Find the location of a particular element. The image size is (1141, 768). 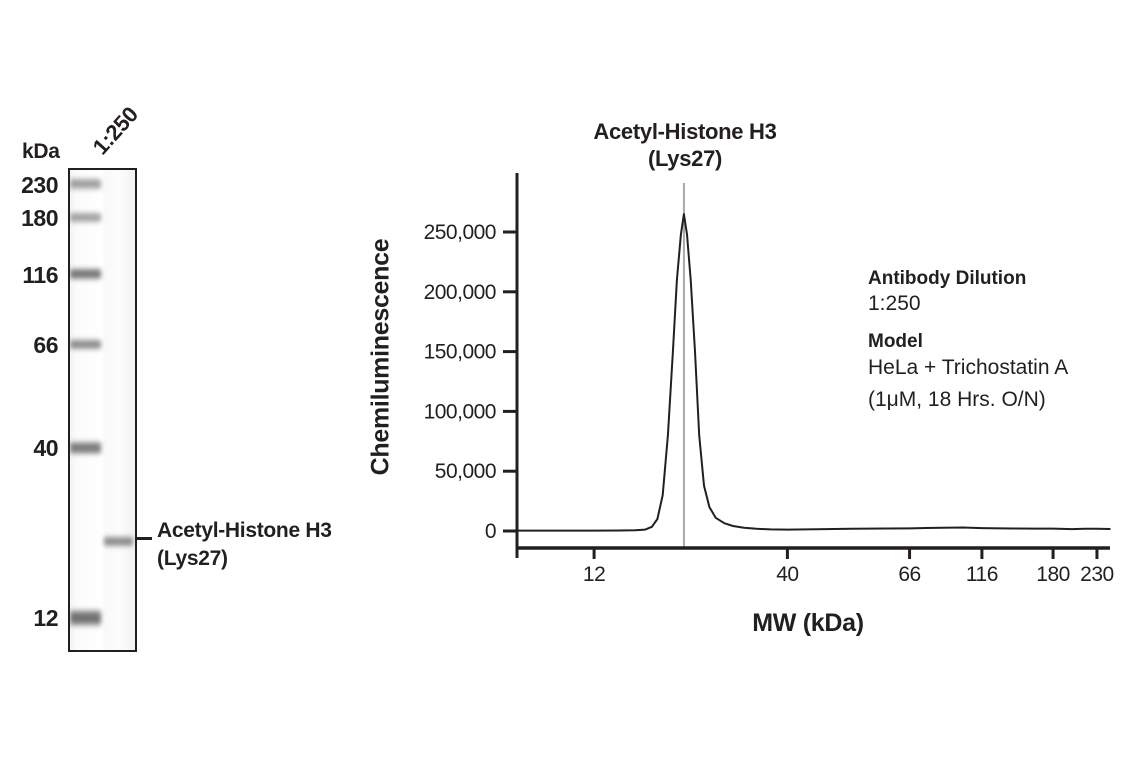

chart-title-line1: Acetyl-Histone H3 is located at coordinates (685, 131).